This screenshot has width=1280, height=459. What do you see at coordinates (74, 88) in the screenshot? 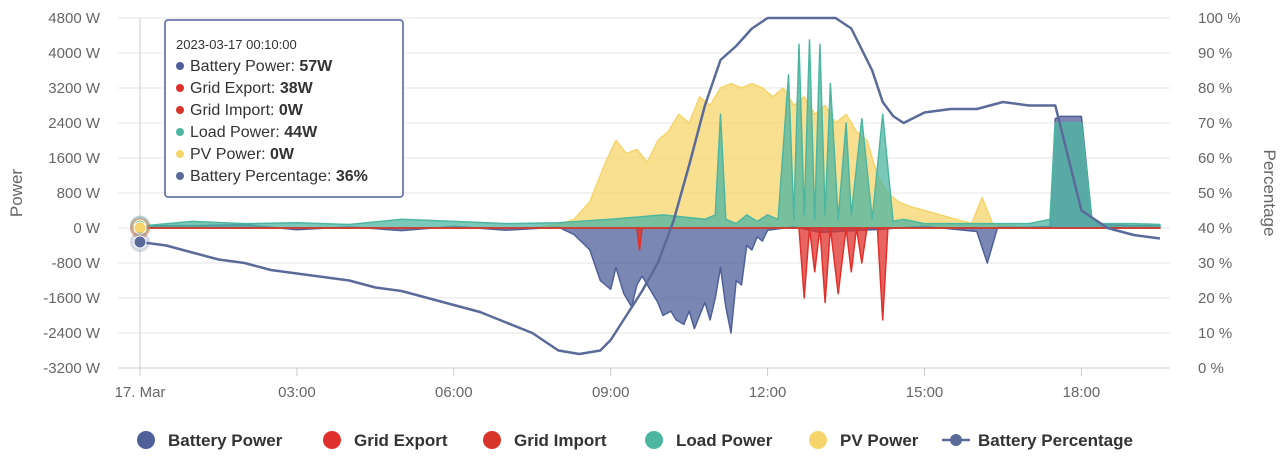
I see `y-left-tick-label-8: 3200 W` at bounding box center [74, 88].